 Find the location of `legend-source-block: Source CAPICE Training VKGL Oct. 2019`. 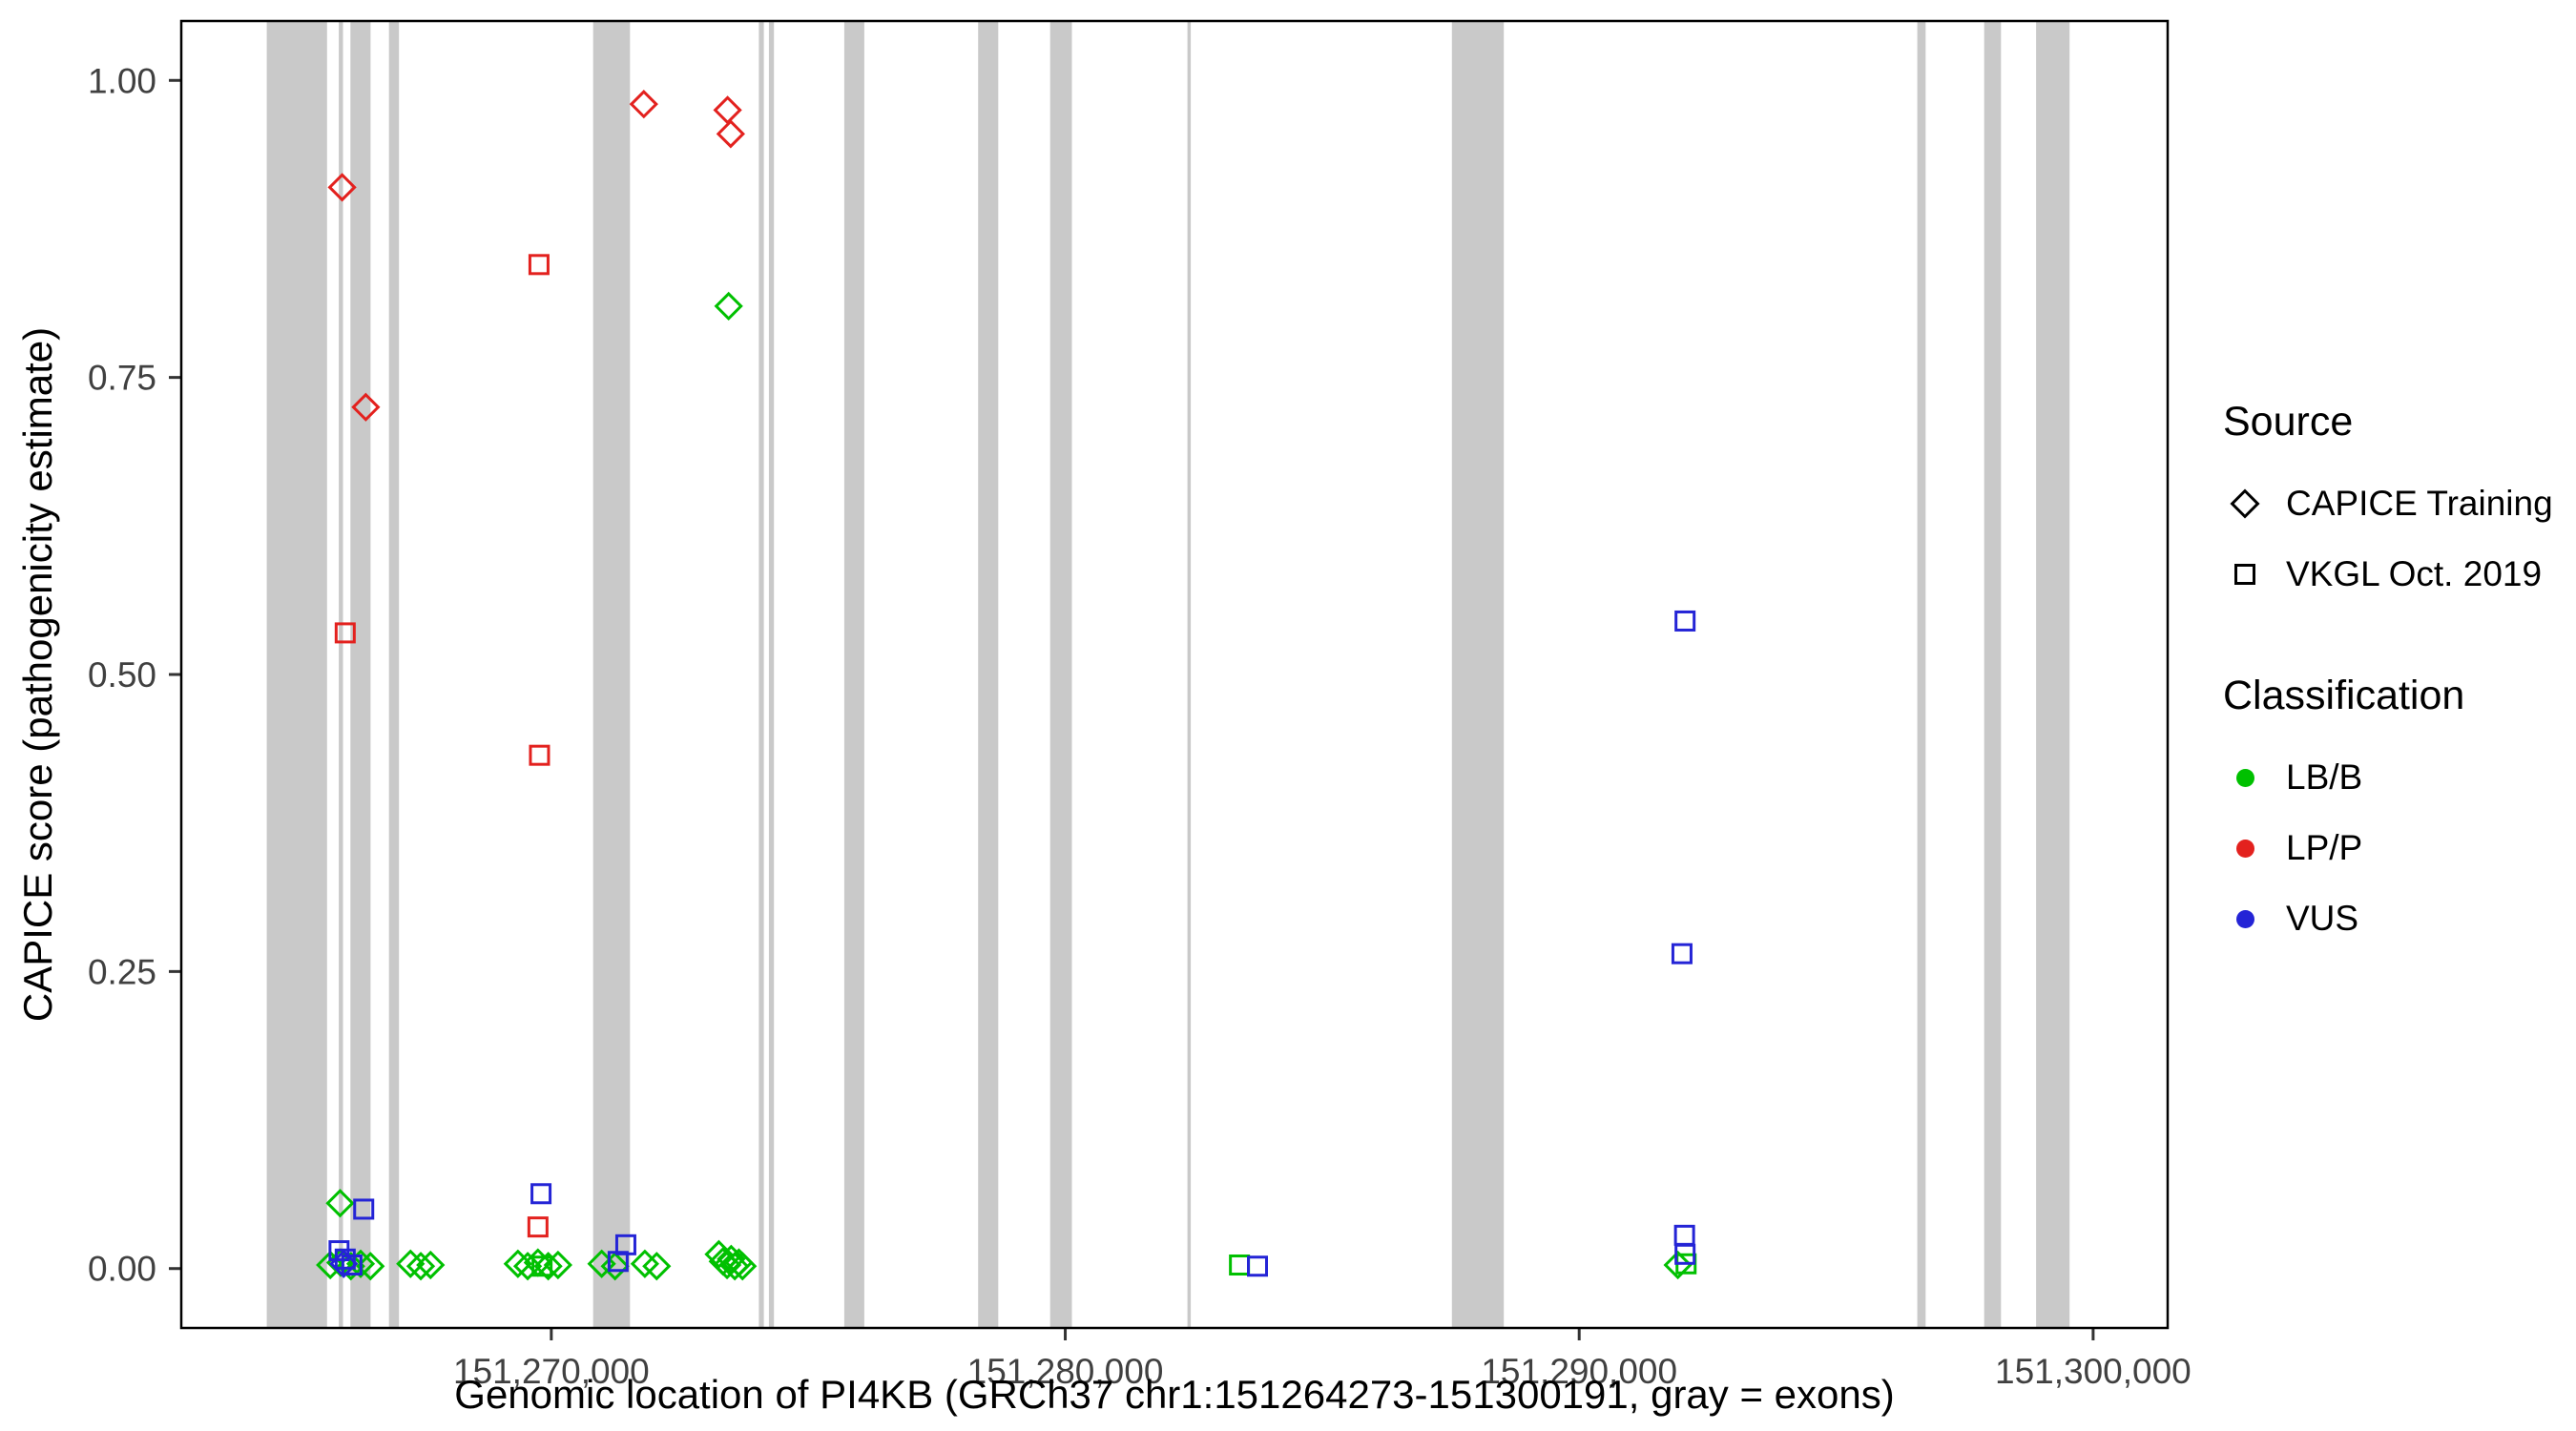

legend-source-block: Source CAPICE Training VKGL Oct. 2019 is located at coordinates (2388, 504).